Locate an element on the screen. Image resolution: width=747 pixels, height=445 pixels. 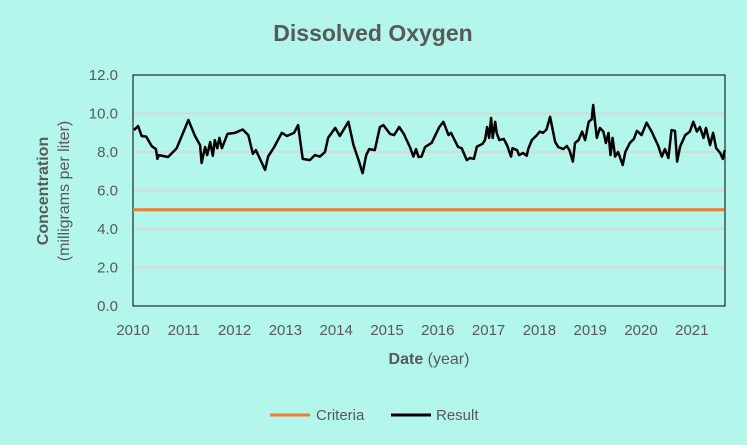
x-tick-label: 2010 is located at coordinates (132, 330).